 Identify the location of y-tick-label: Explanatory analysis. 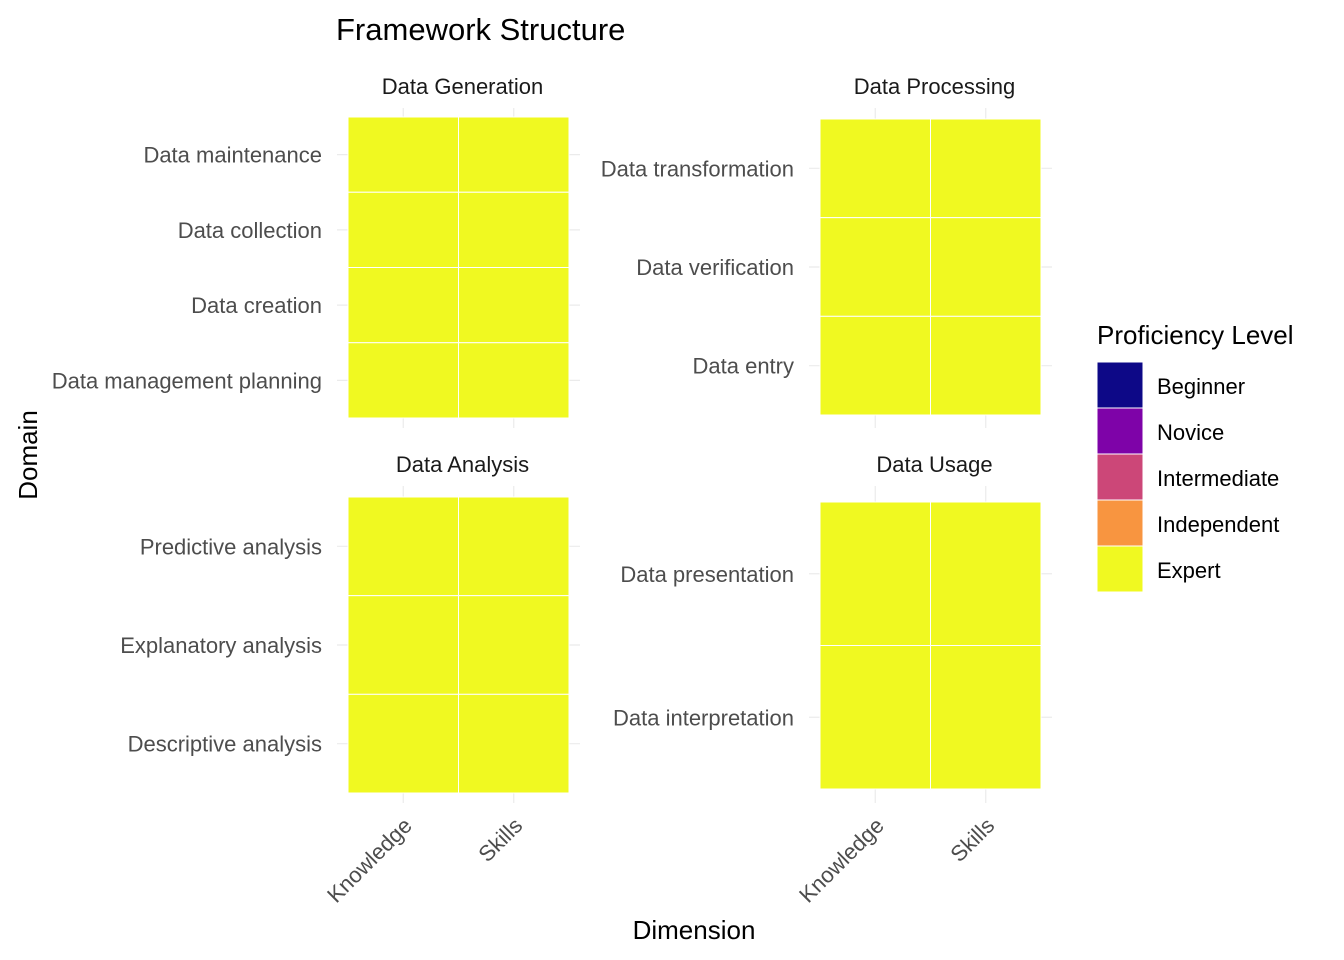
(221, 645).